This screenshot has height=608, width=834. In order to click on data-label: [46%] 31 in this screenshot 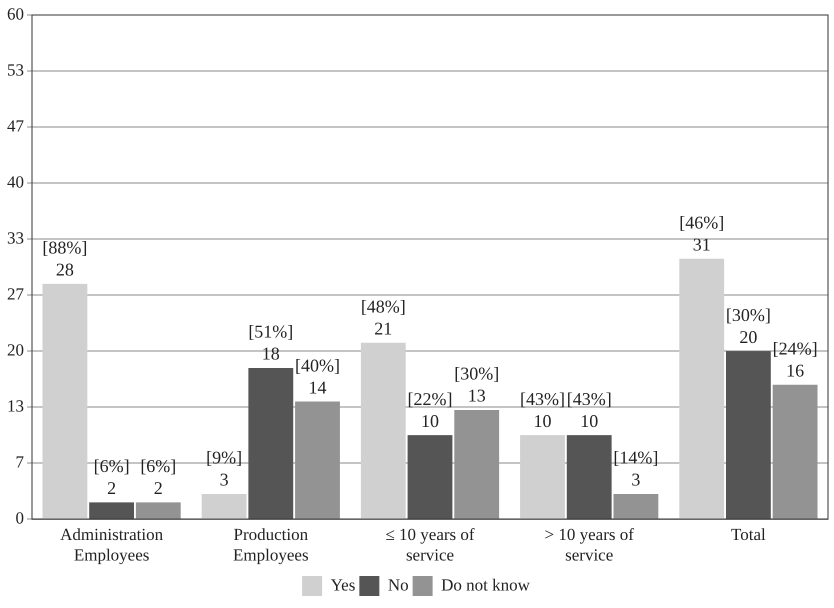, I will do `click(701, 233)`.